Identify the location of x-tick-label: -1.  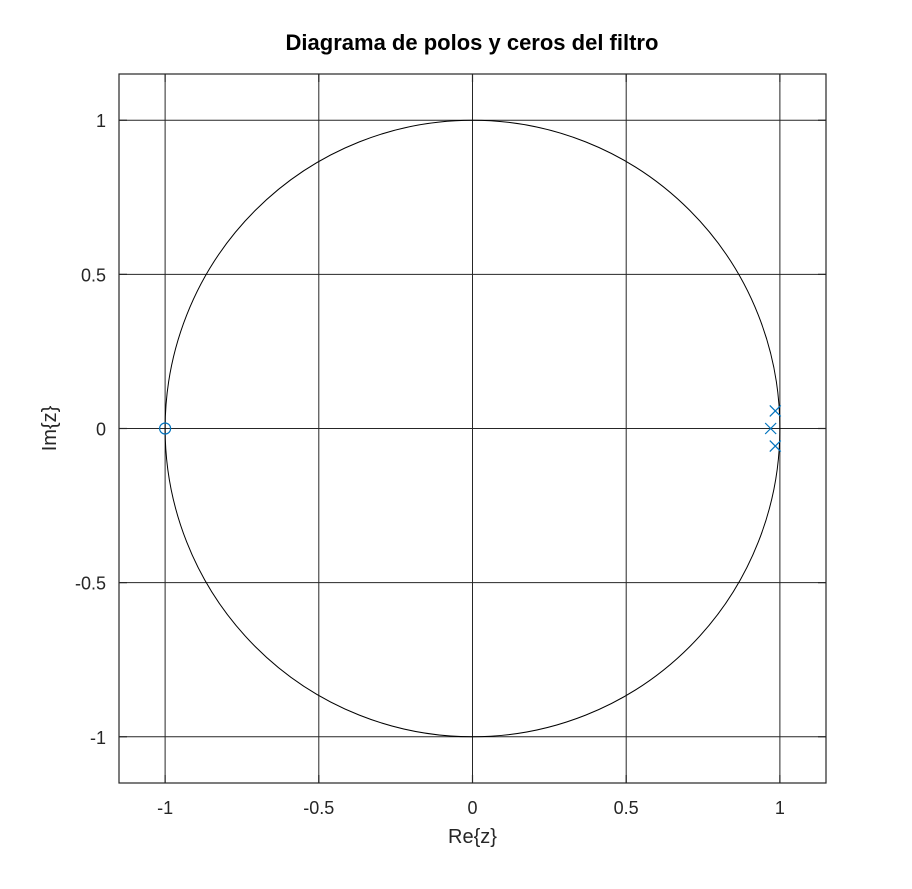
(165, 808).